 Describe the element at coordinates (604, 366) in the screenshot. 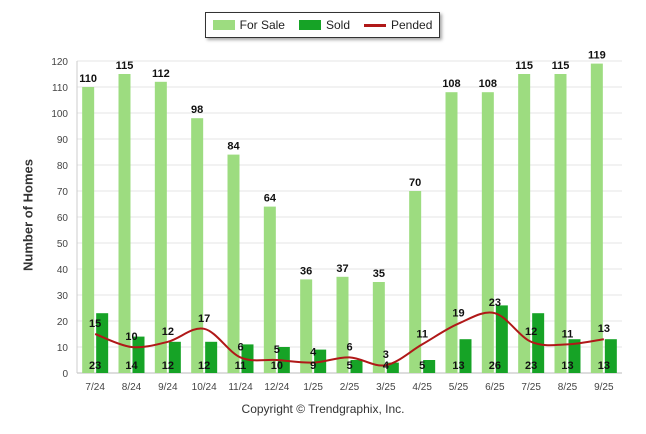

I see `label-sold: 13` at that location.